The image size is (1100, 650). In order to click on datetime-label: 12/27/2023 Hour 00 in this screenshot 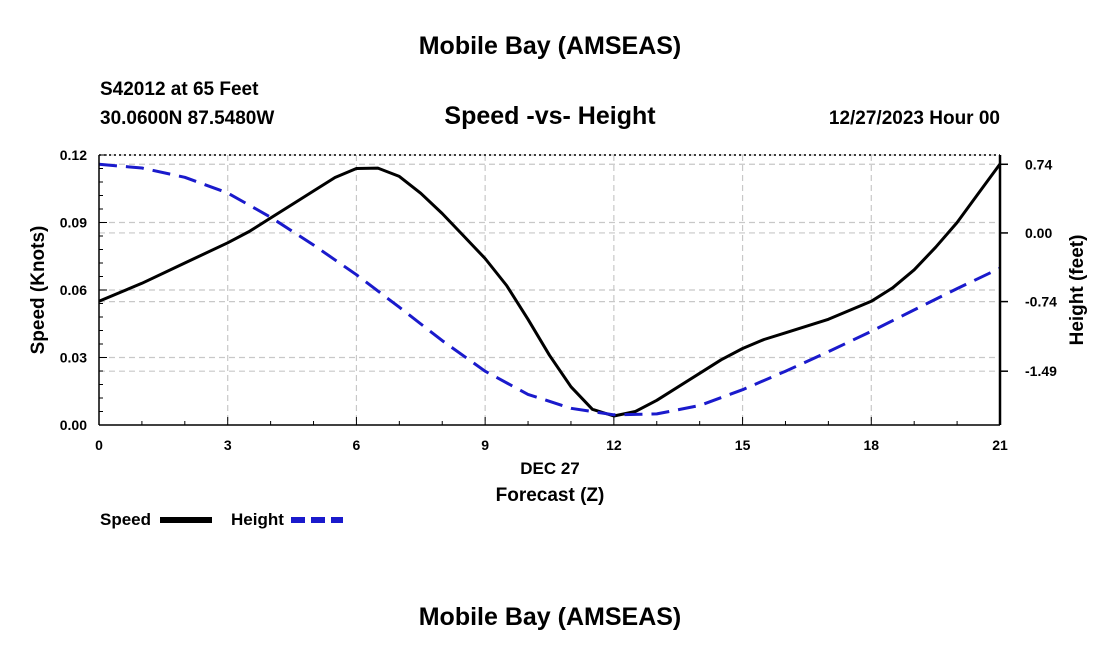, I will do `click(914, 118)`.